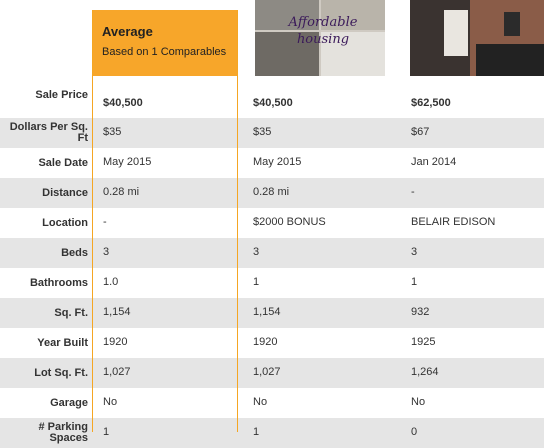 The image size is (544, 448). What do you see at coordinates (111, 282) in the screenshot?
I see `cell-value: 1.0` at bounding box center [111, 282].